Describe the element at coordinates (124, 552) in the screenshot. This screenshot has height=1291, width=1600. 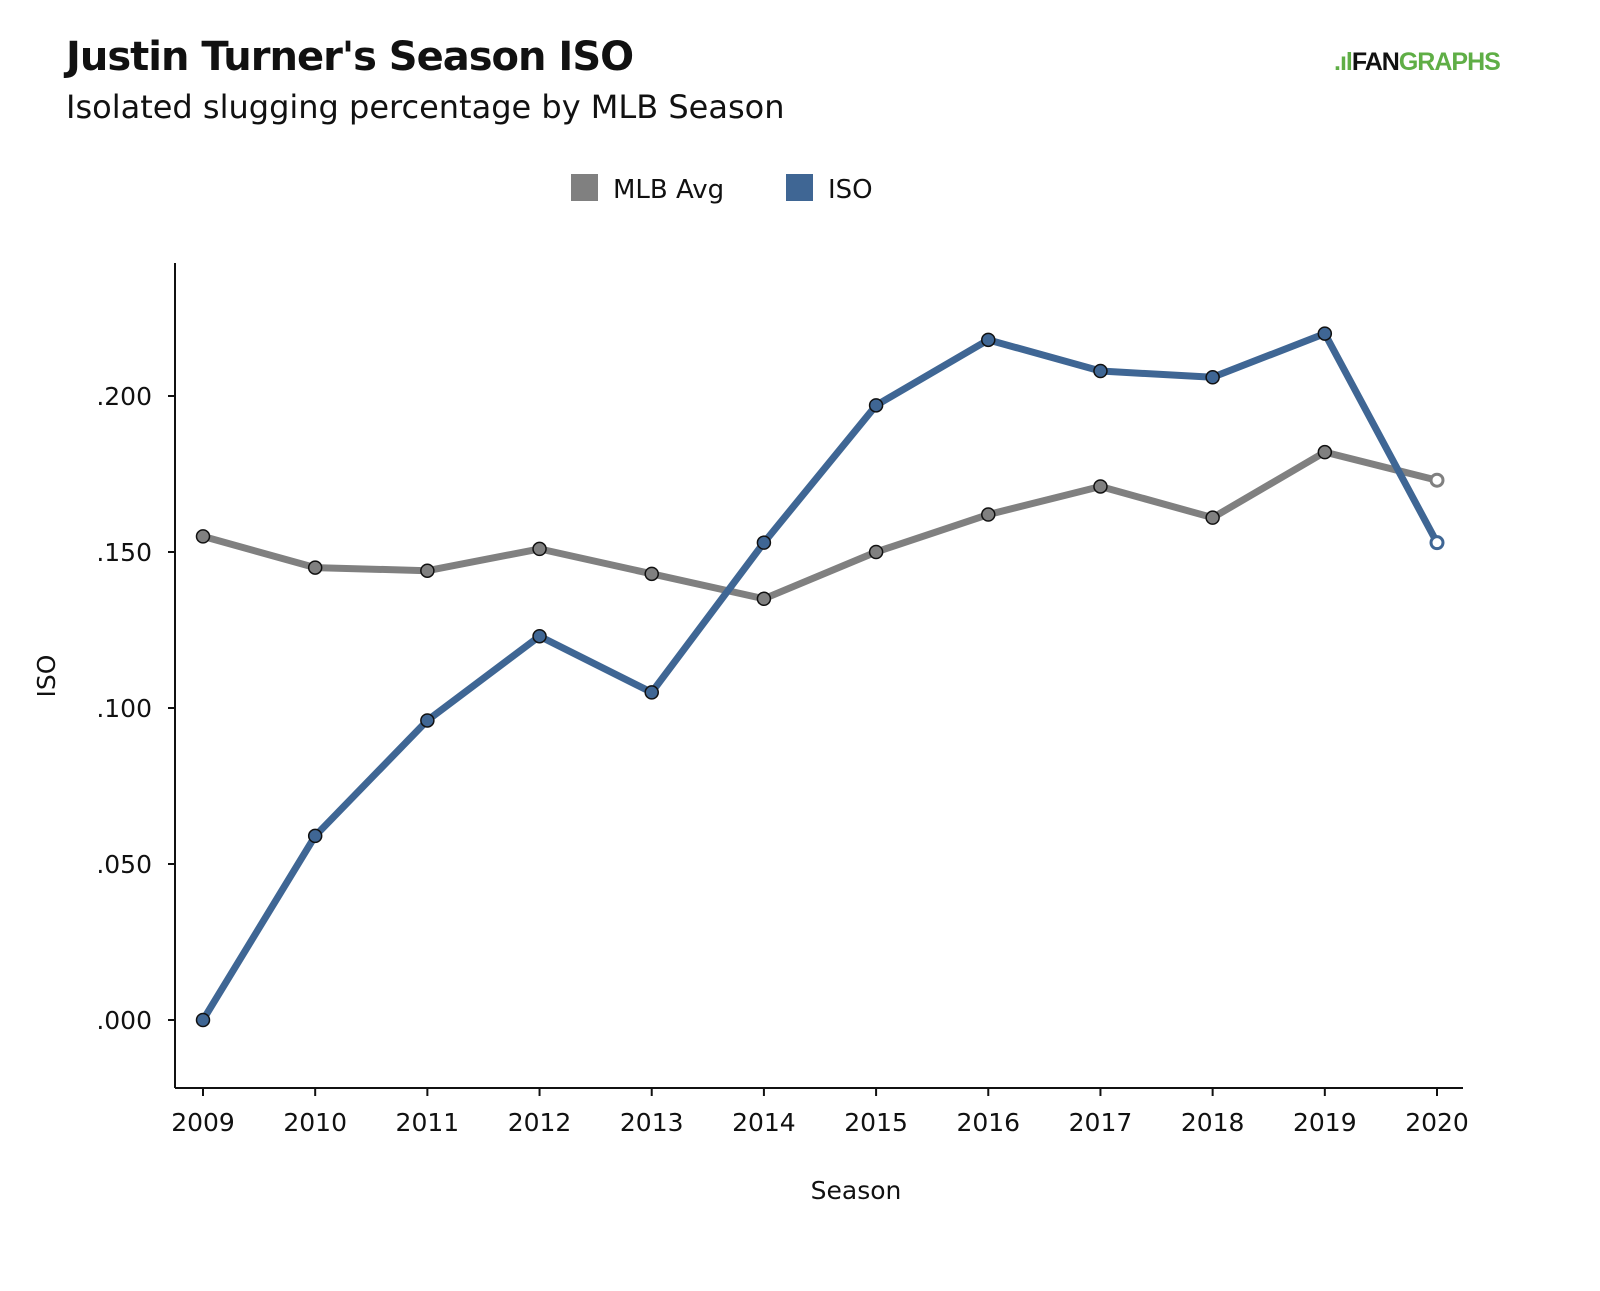
I see `y-tick-label: .150` at that location.